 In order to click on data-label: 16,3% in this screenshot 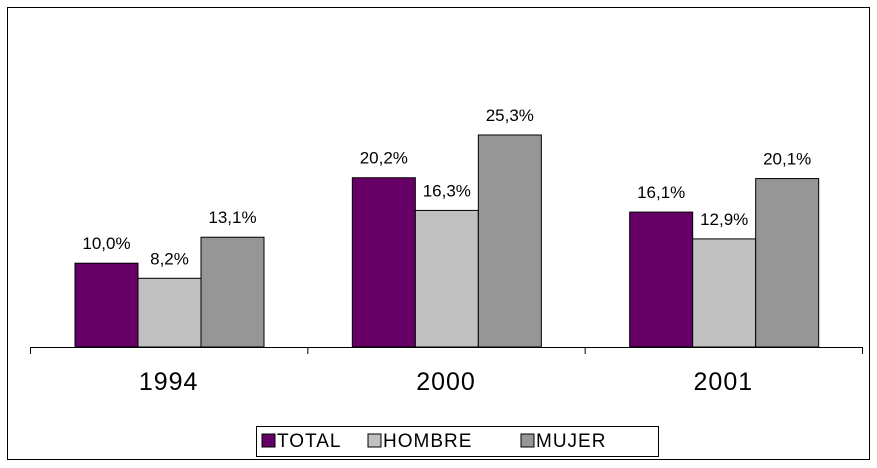, I will do `click(447, 190)`.